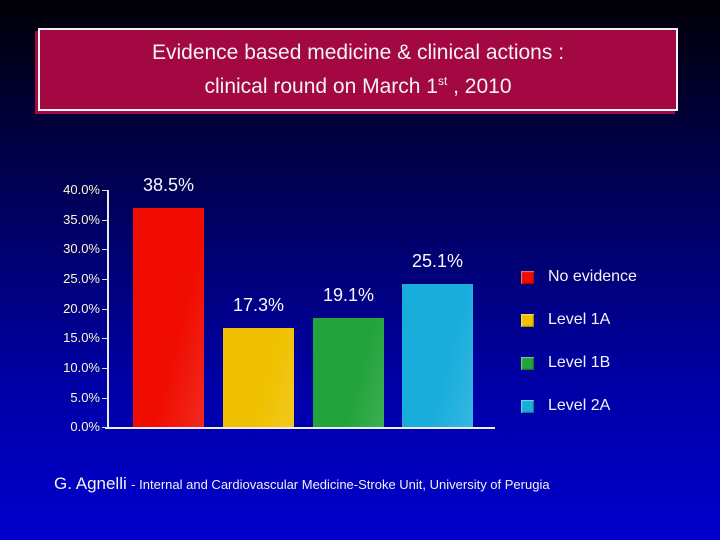 This screenshot has height=540, width=720. I want to click on bar-level-1a, so click(258, 377).